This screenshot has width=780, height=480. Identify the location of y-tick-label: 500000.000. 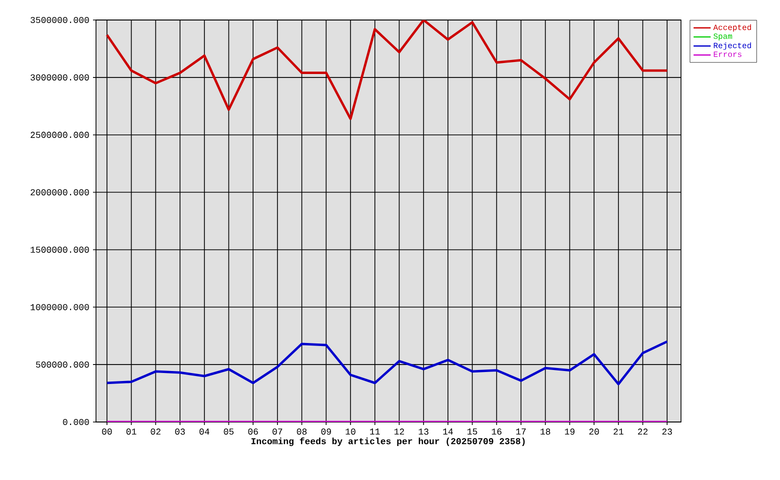
(62, 365).